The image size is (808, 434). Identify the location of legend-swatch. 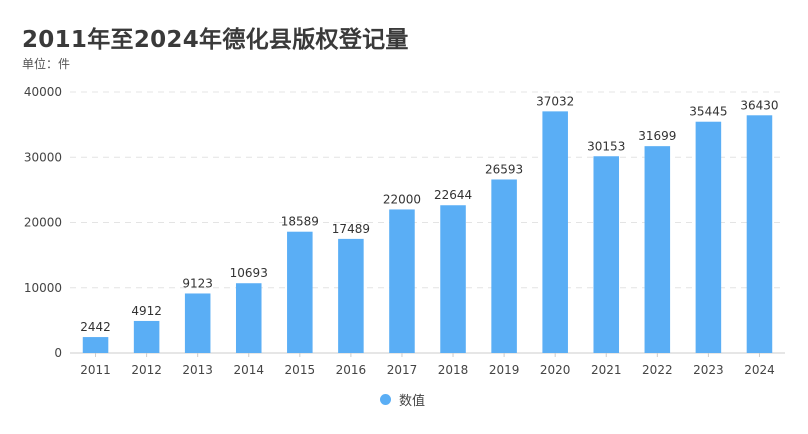
(385, 399).